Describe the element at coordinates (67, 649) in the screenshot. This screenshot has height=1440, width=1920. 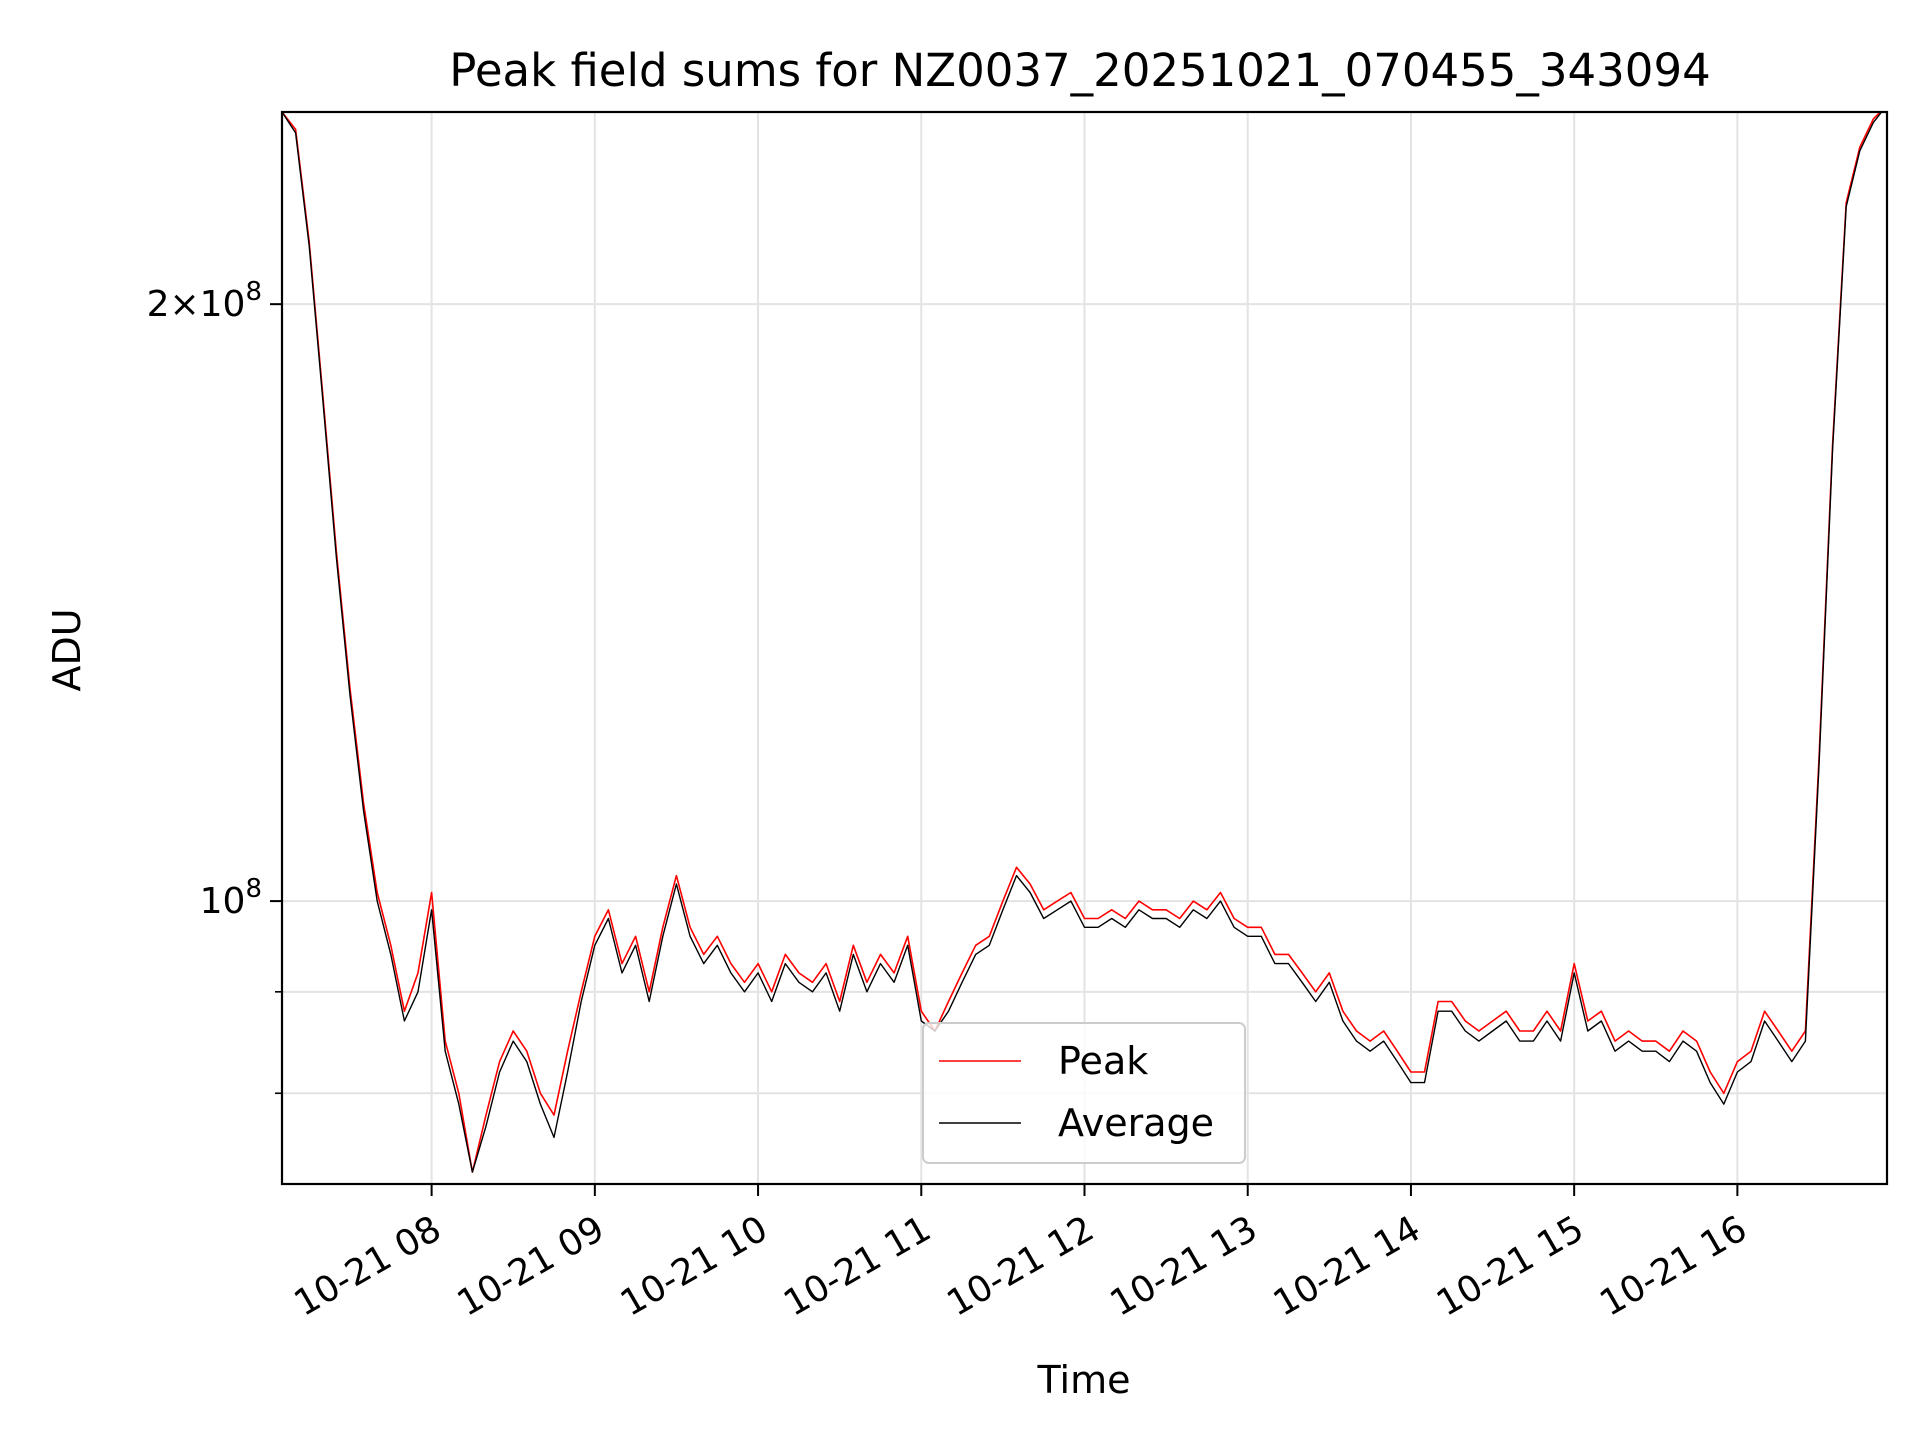
I see `y-axis-label: ADU` at that location.